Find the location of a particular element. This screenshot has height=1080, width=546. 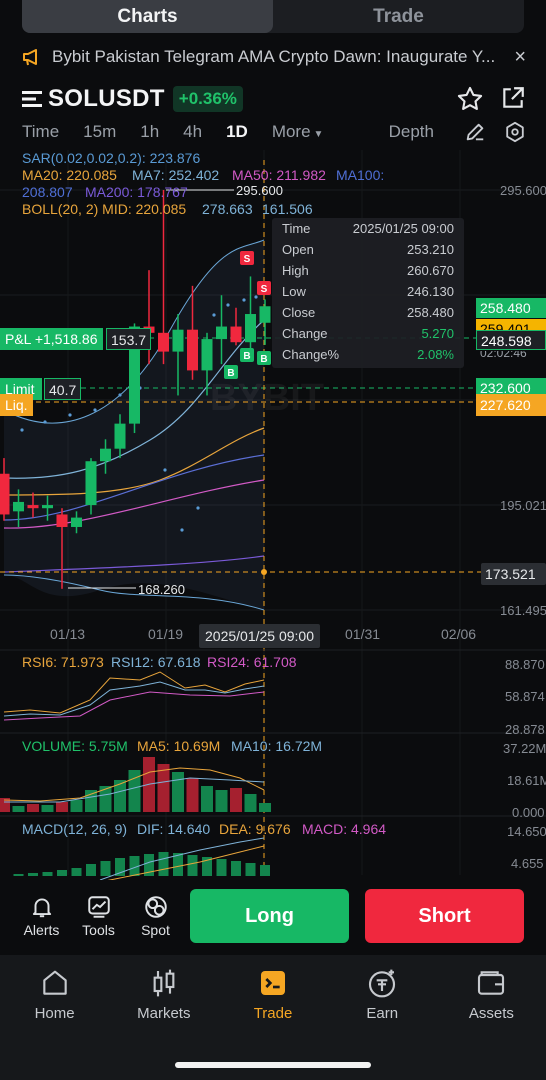

pencil-icon is located at coordinates (475, 132).